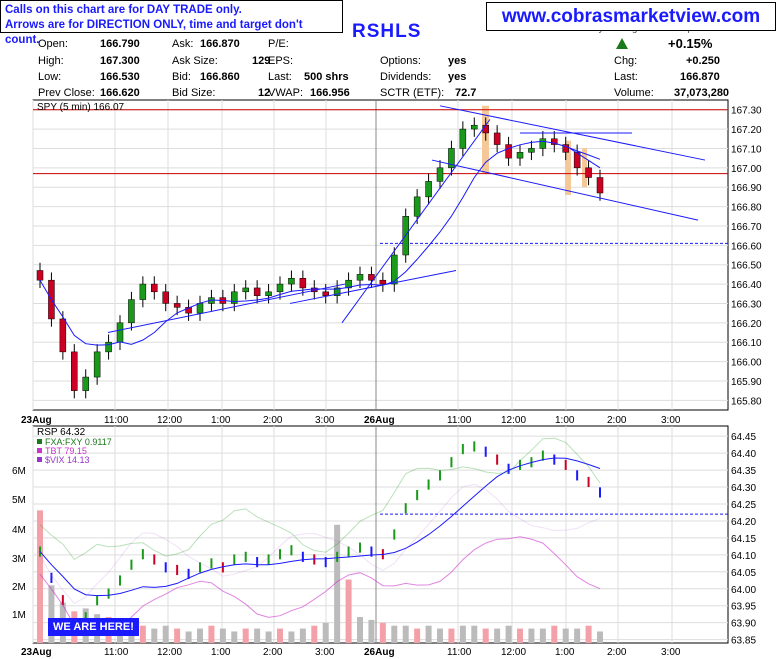  I want to click on ask-size-value: 129, so click(261, 61).